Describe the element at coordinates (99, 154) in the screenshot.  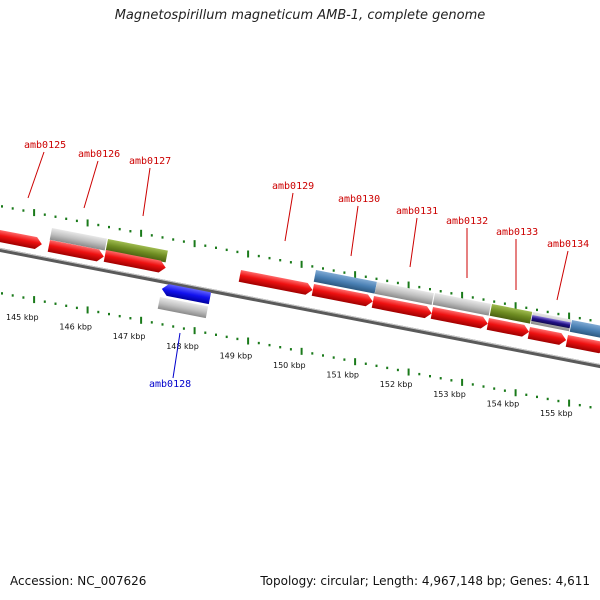
I see `gene-label-amb0126: amb0126` at that location.